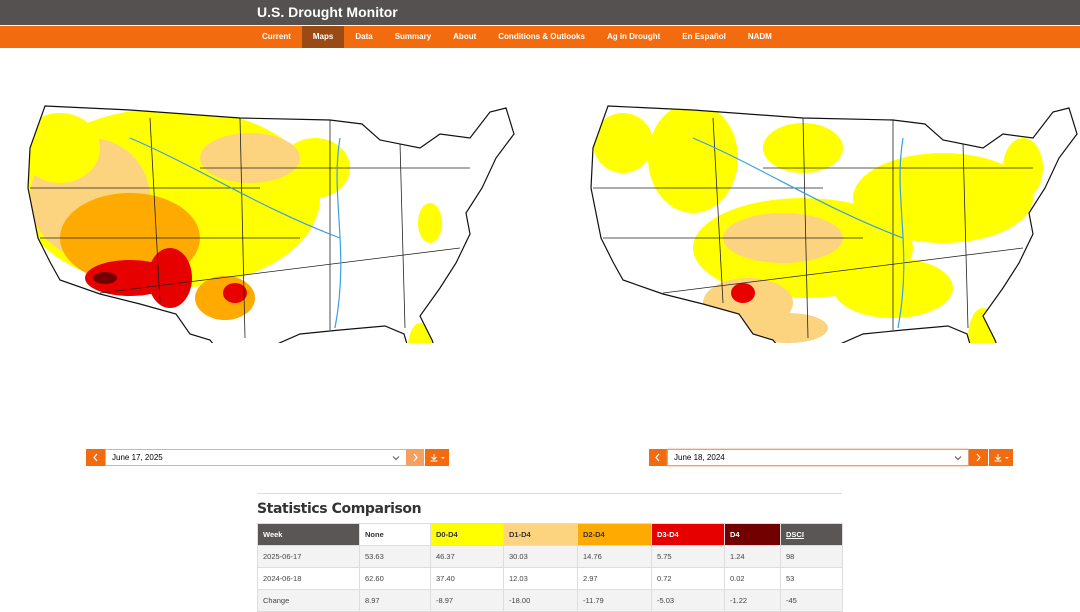 This screenshot has width=1080, height=612. Describe the element at coordinates (467, 534) in the screenshot. I see `column-header: D0-D4` at that location.